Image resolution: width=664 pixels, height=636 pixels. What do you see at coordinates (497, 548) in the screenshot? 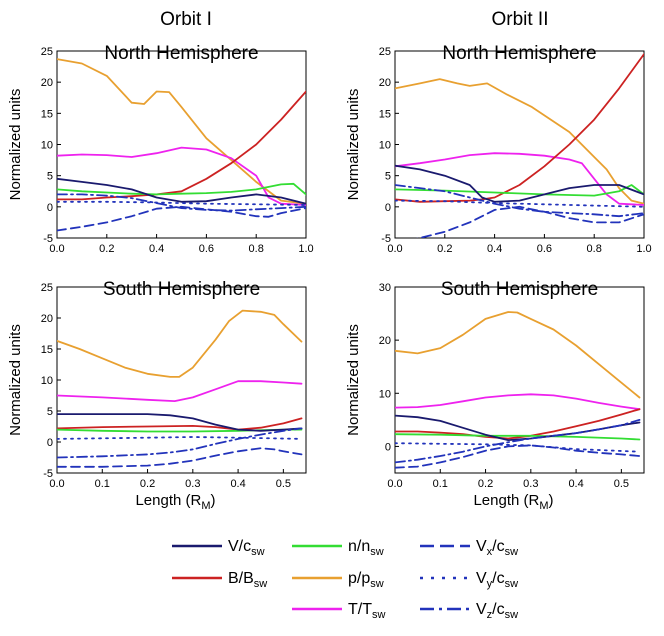
I see `legend-label-vx: Vx/csw` at bounding box center [497, 548].